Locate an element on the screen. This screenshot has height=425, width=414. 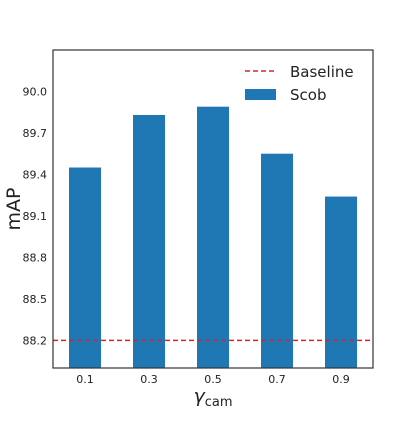
legend-scob-label: Scob is located at coordinates (308, 95).